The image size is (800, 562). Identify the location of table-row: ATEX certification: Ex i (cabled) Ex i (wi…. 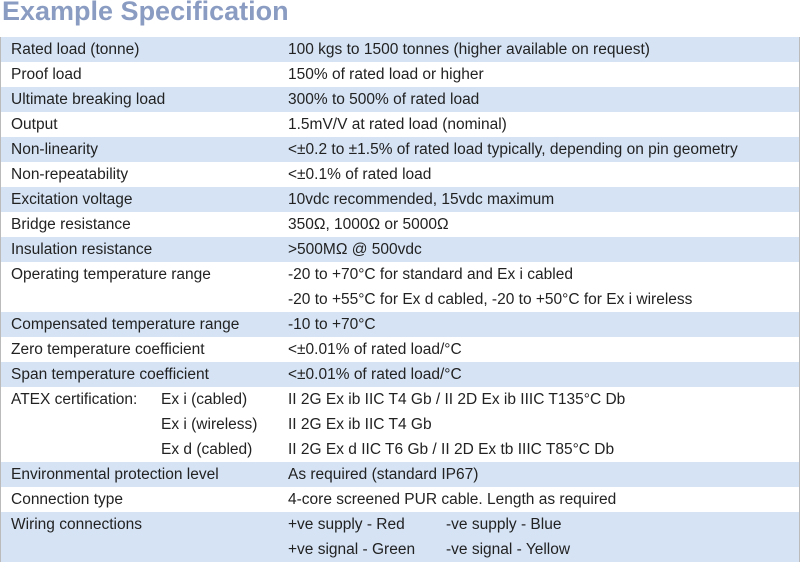
(400, 424).